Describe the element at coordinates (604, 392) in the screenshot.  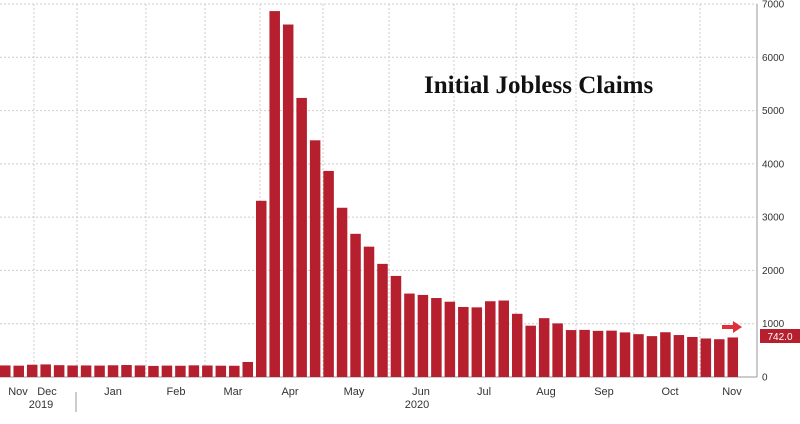
I see `x-tick-label: Sep` at that location.